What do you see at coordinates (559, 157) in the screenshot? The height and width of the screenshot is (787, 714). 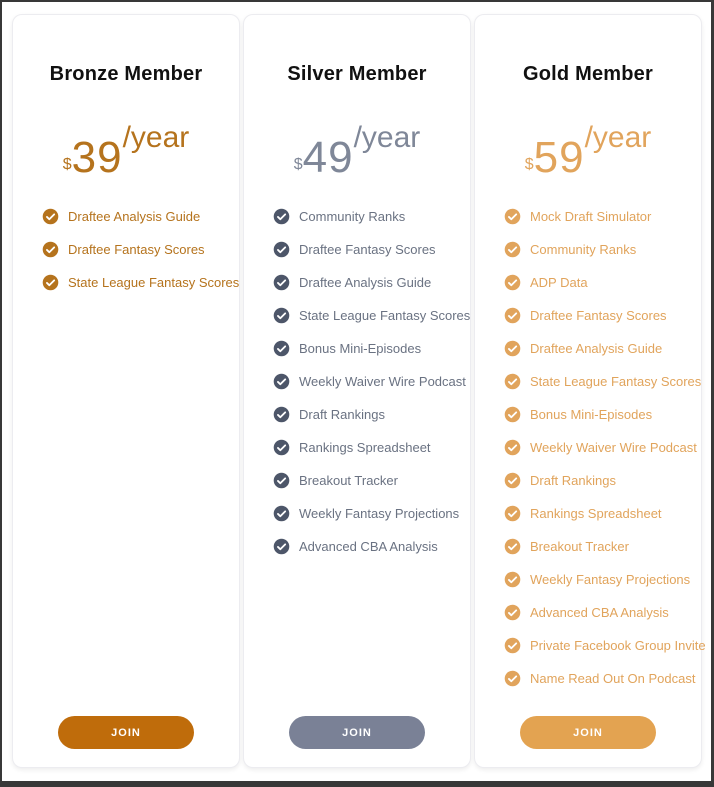 I see `price-amount: 59` at bounding box center [559, 157].